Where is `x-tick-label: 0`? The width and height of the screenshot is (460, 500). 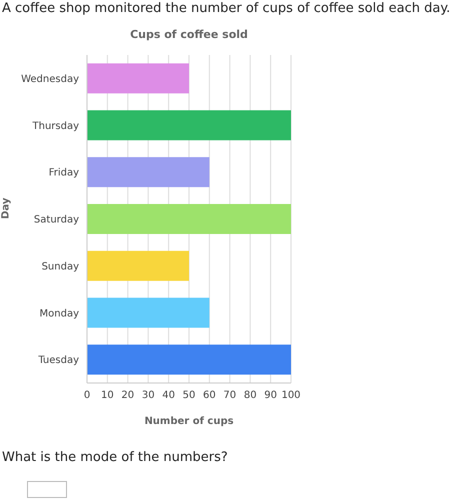 x-tick-label: 0 is located at coordinates (87, 396).